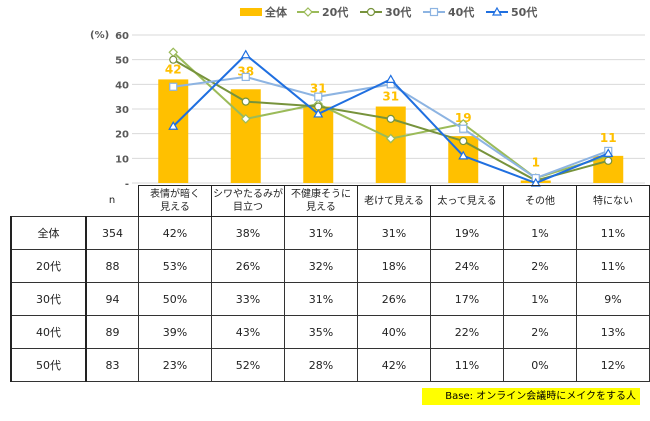  I want to click on y-axis-label: (%), so click(99, 35).